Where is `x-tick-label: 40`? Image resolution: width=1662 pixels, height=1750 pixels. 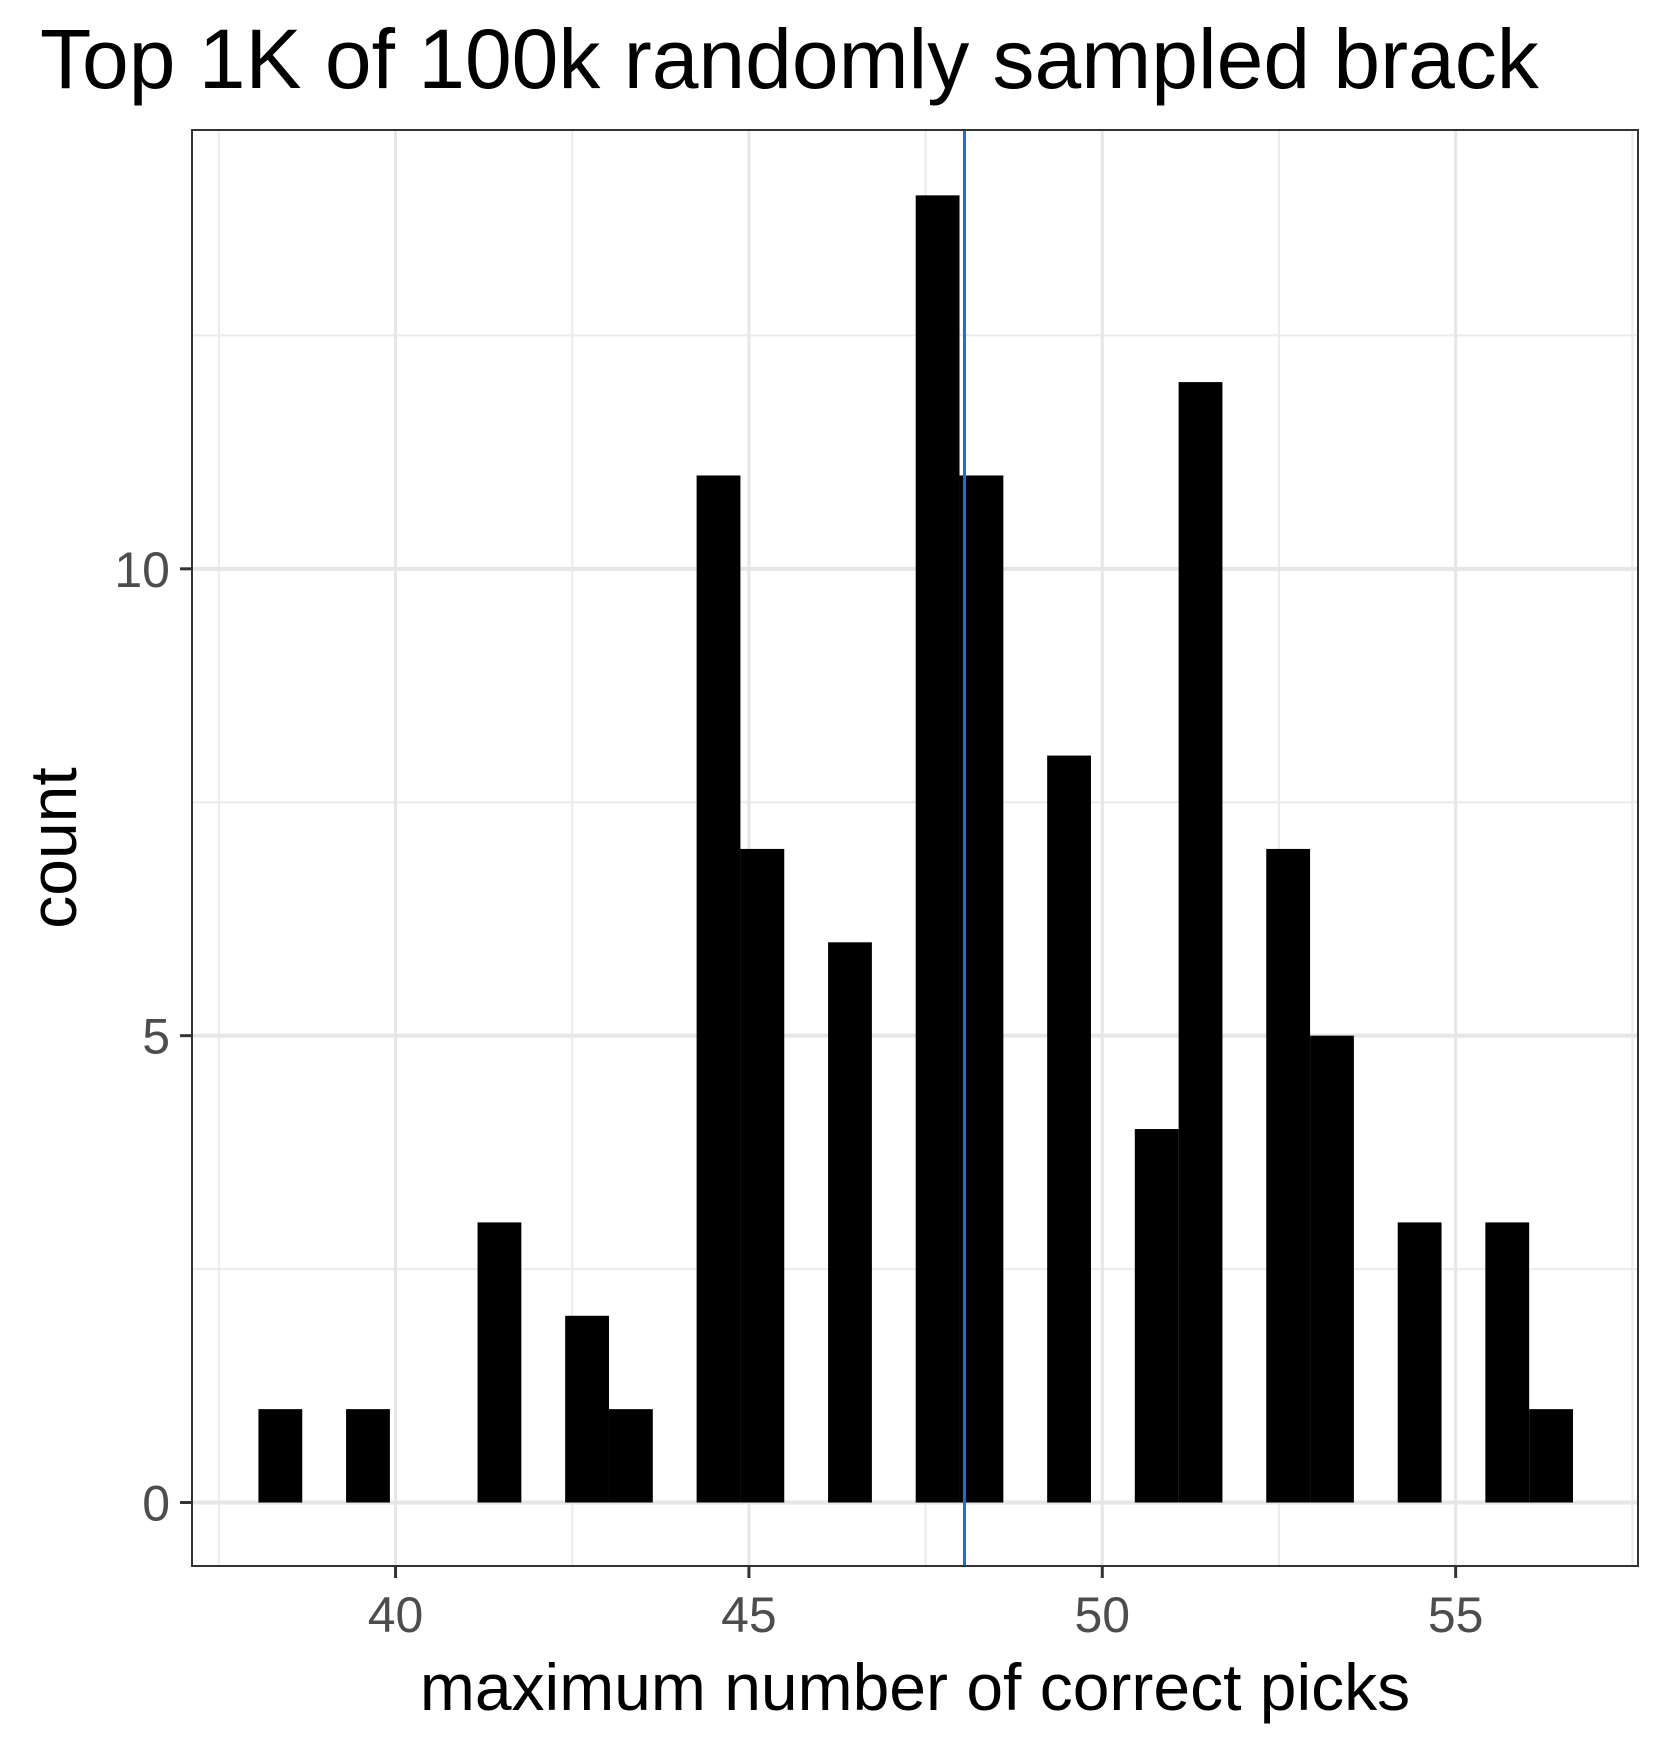
x-tick-label: 40 is located at coordinates (396, 1615).